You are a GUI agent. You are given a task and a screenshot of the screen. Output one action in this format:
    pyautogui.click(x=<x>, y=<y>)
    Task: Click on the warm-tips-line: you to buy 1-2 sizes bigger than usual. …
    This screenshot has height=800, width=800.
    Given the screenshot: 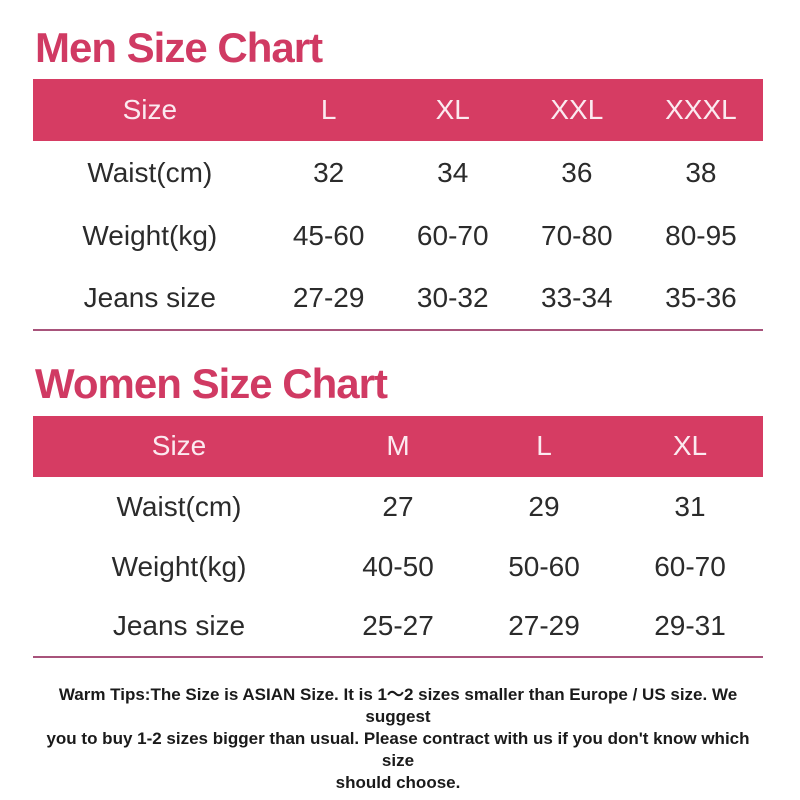 What is the action you would take?
    pyautogui.click(x=398, y=749)
    